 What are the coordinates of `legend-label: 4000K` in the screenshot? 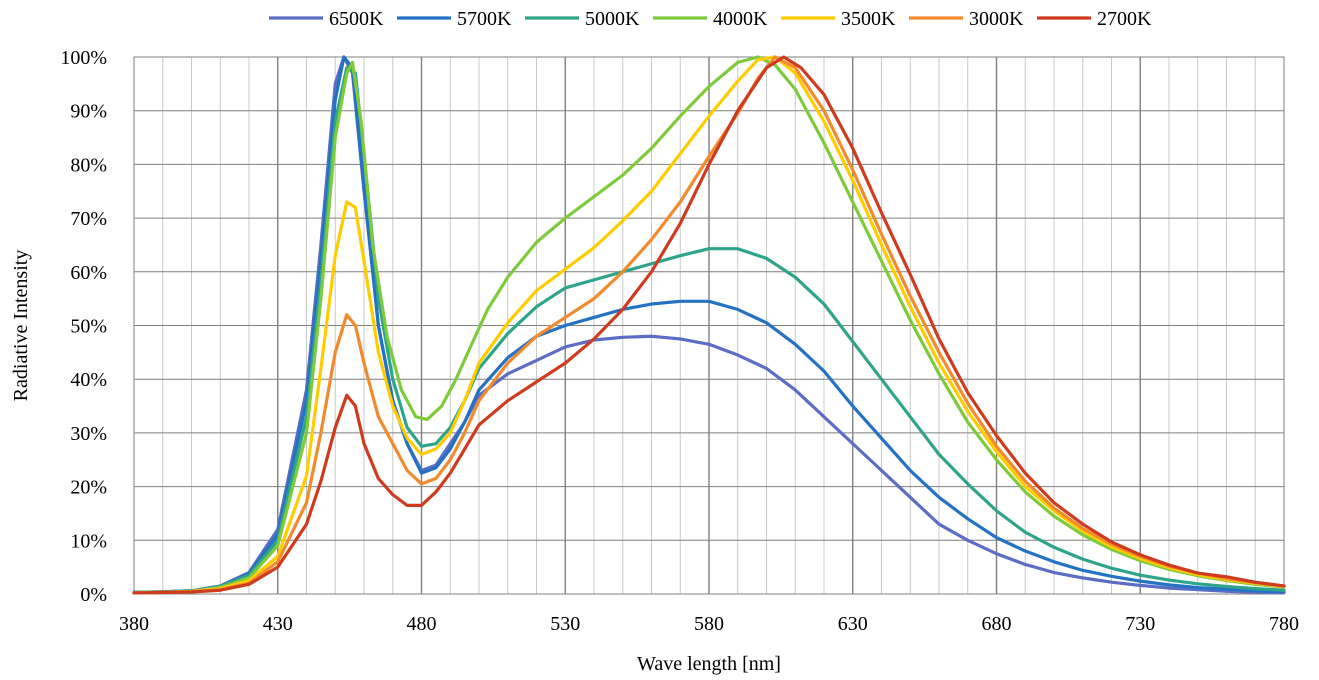 It's located at (740, 19).